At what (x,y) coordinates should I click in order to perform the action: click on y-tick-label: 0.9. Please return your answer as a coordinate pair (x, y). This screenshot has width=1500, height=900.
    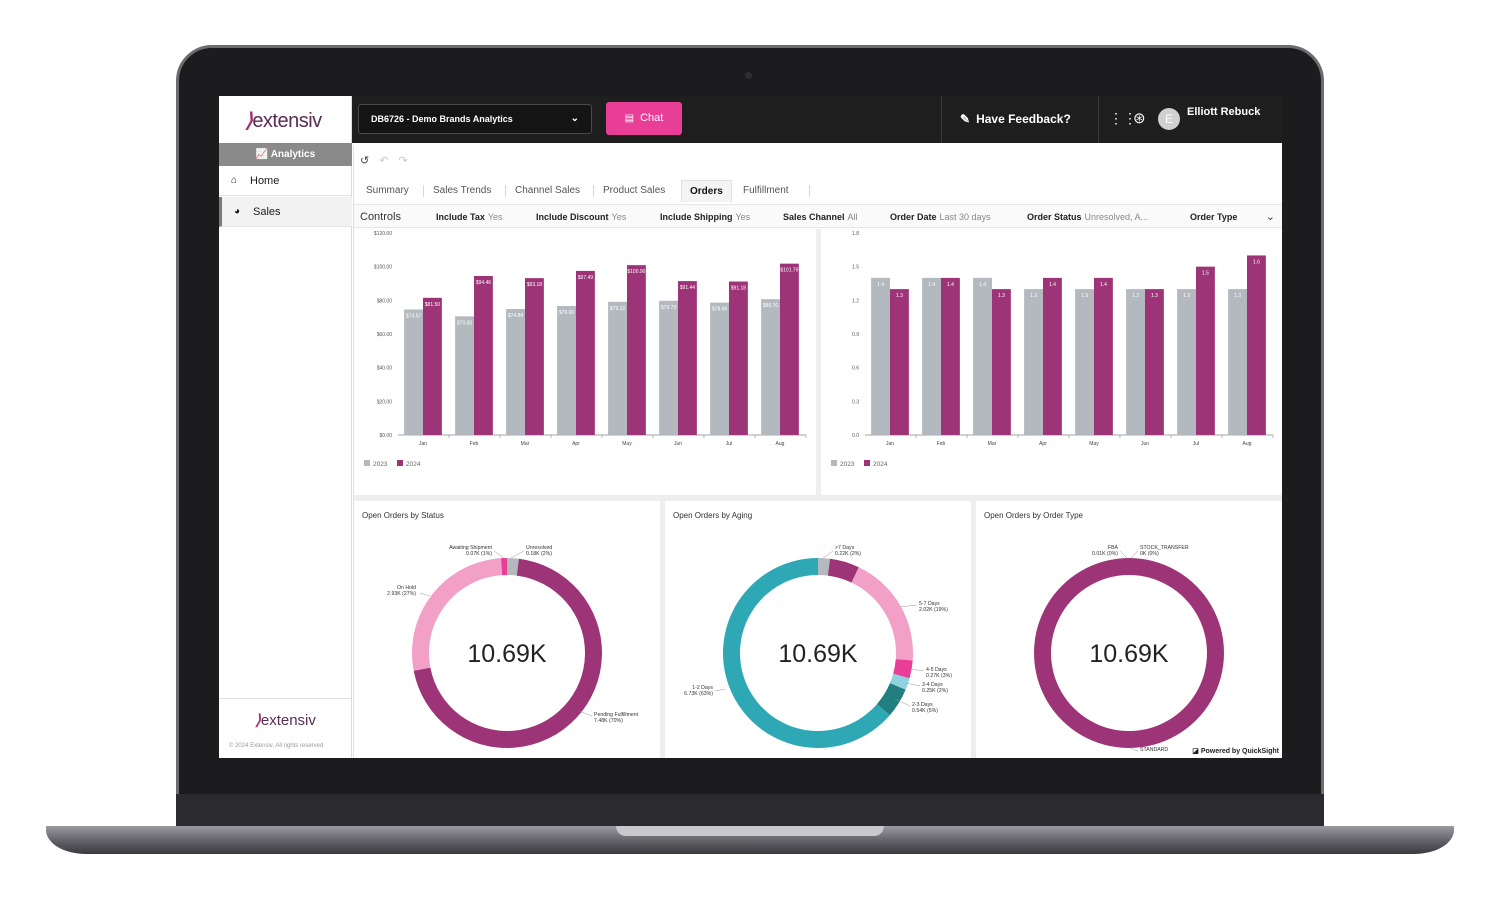
    Looking at the image, I should click on (855, 335).